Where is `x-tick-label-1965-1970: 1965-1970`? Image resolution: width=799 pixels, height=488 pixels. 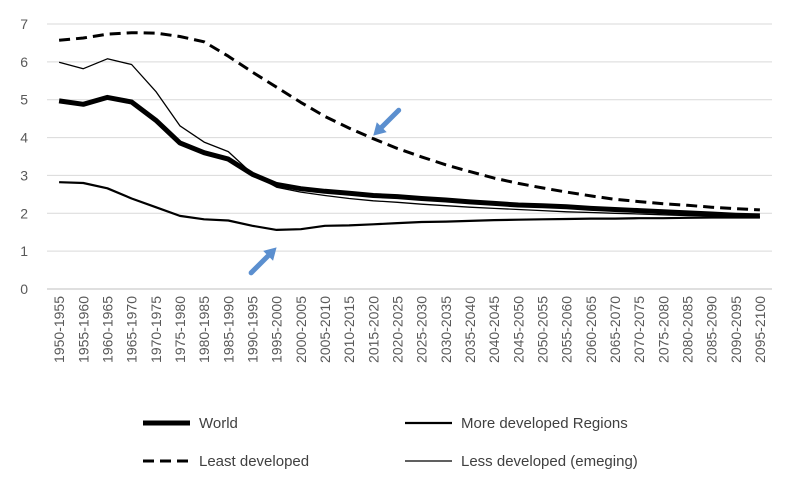 x-tick-label-1965-1970: 1965-1970 is located at coordinates (132, 329).